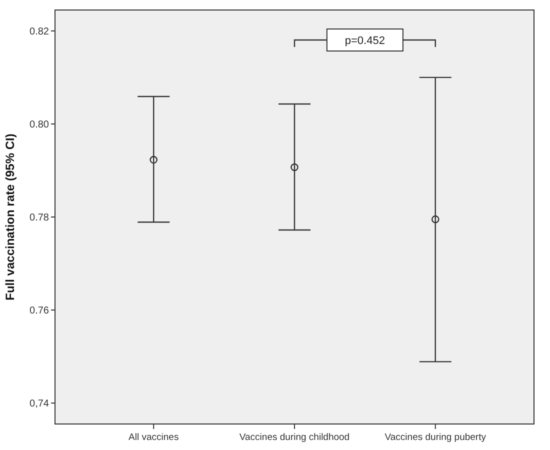 This screenshot has width=550, height=450. What do you see at coordinates (435, 437) in the screenshot?
I see `x-tick-label: Vaccines during puberty` at bounding box center [435, 437].